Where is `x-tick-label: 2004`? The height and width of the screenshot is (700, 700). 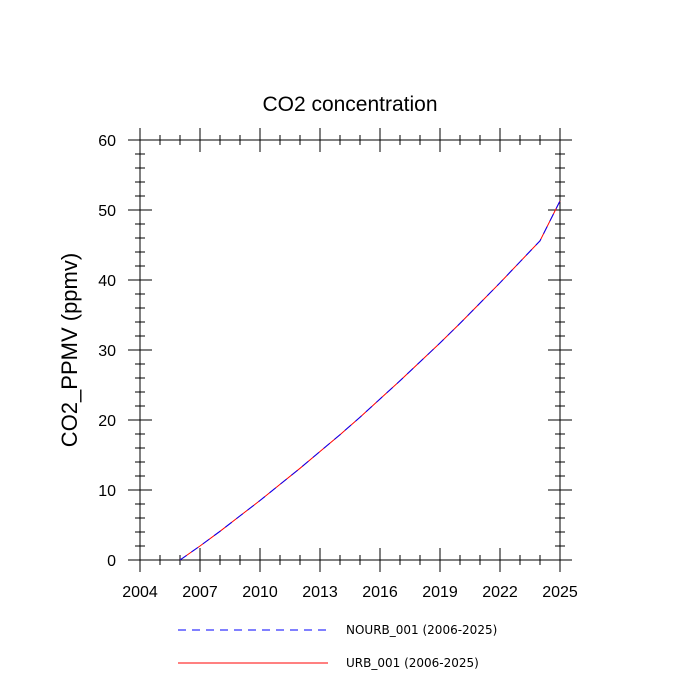
x-tick-label: 2004 is located at coordinates (140, 592).